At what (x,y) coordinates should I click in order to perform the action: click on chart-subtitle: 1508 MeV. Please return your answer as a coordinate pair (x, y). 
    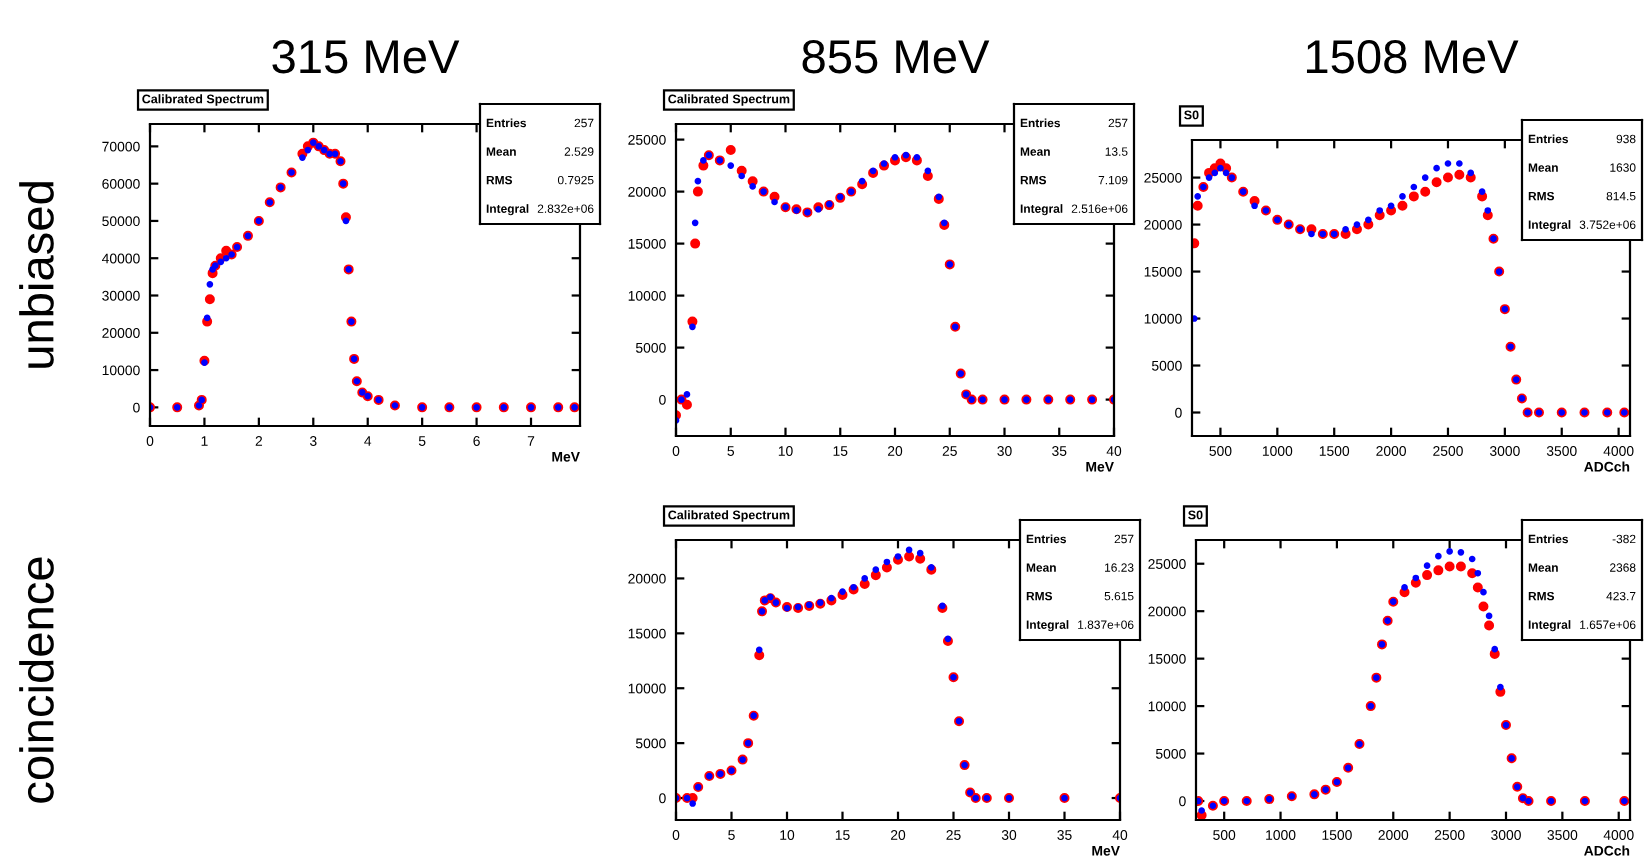
    Looking at the image, I should click on (1412, 57).